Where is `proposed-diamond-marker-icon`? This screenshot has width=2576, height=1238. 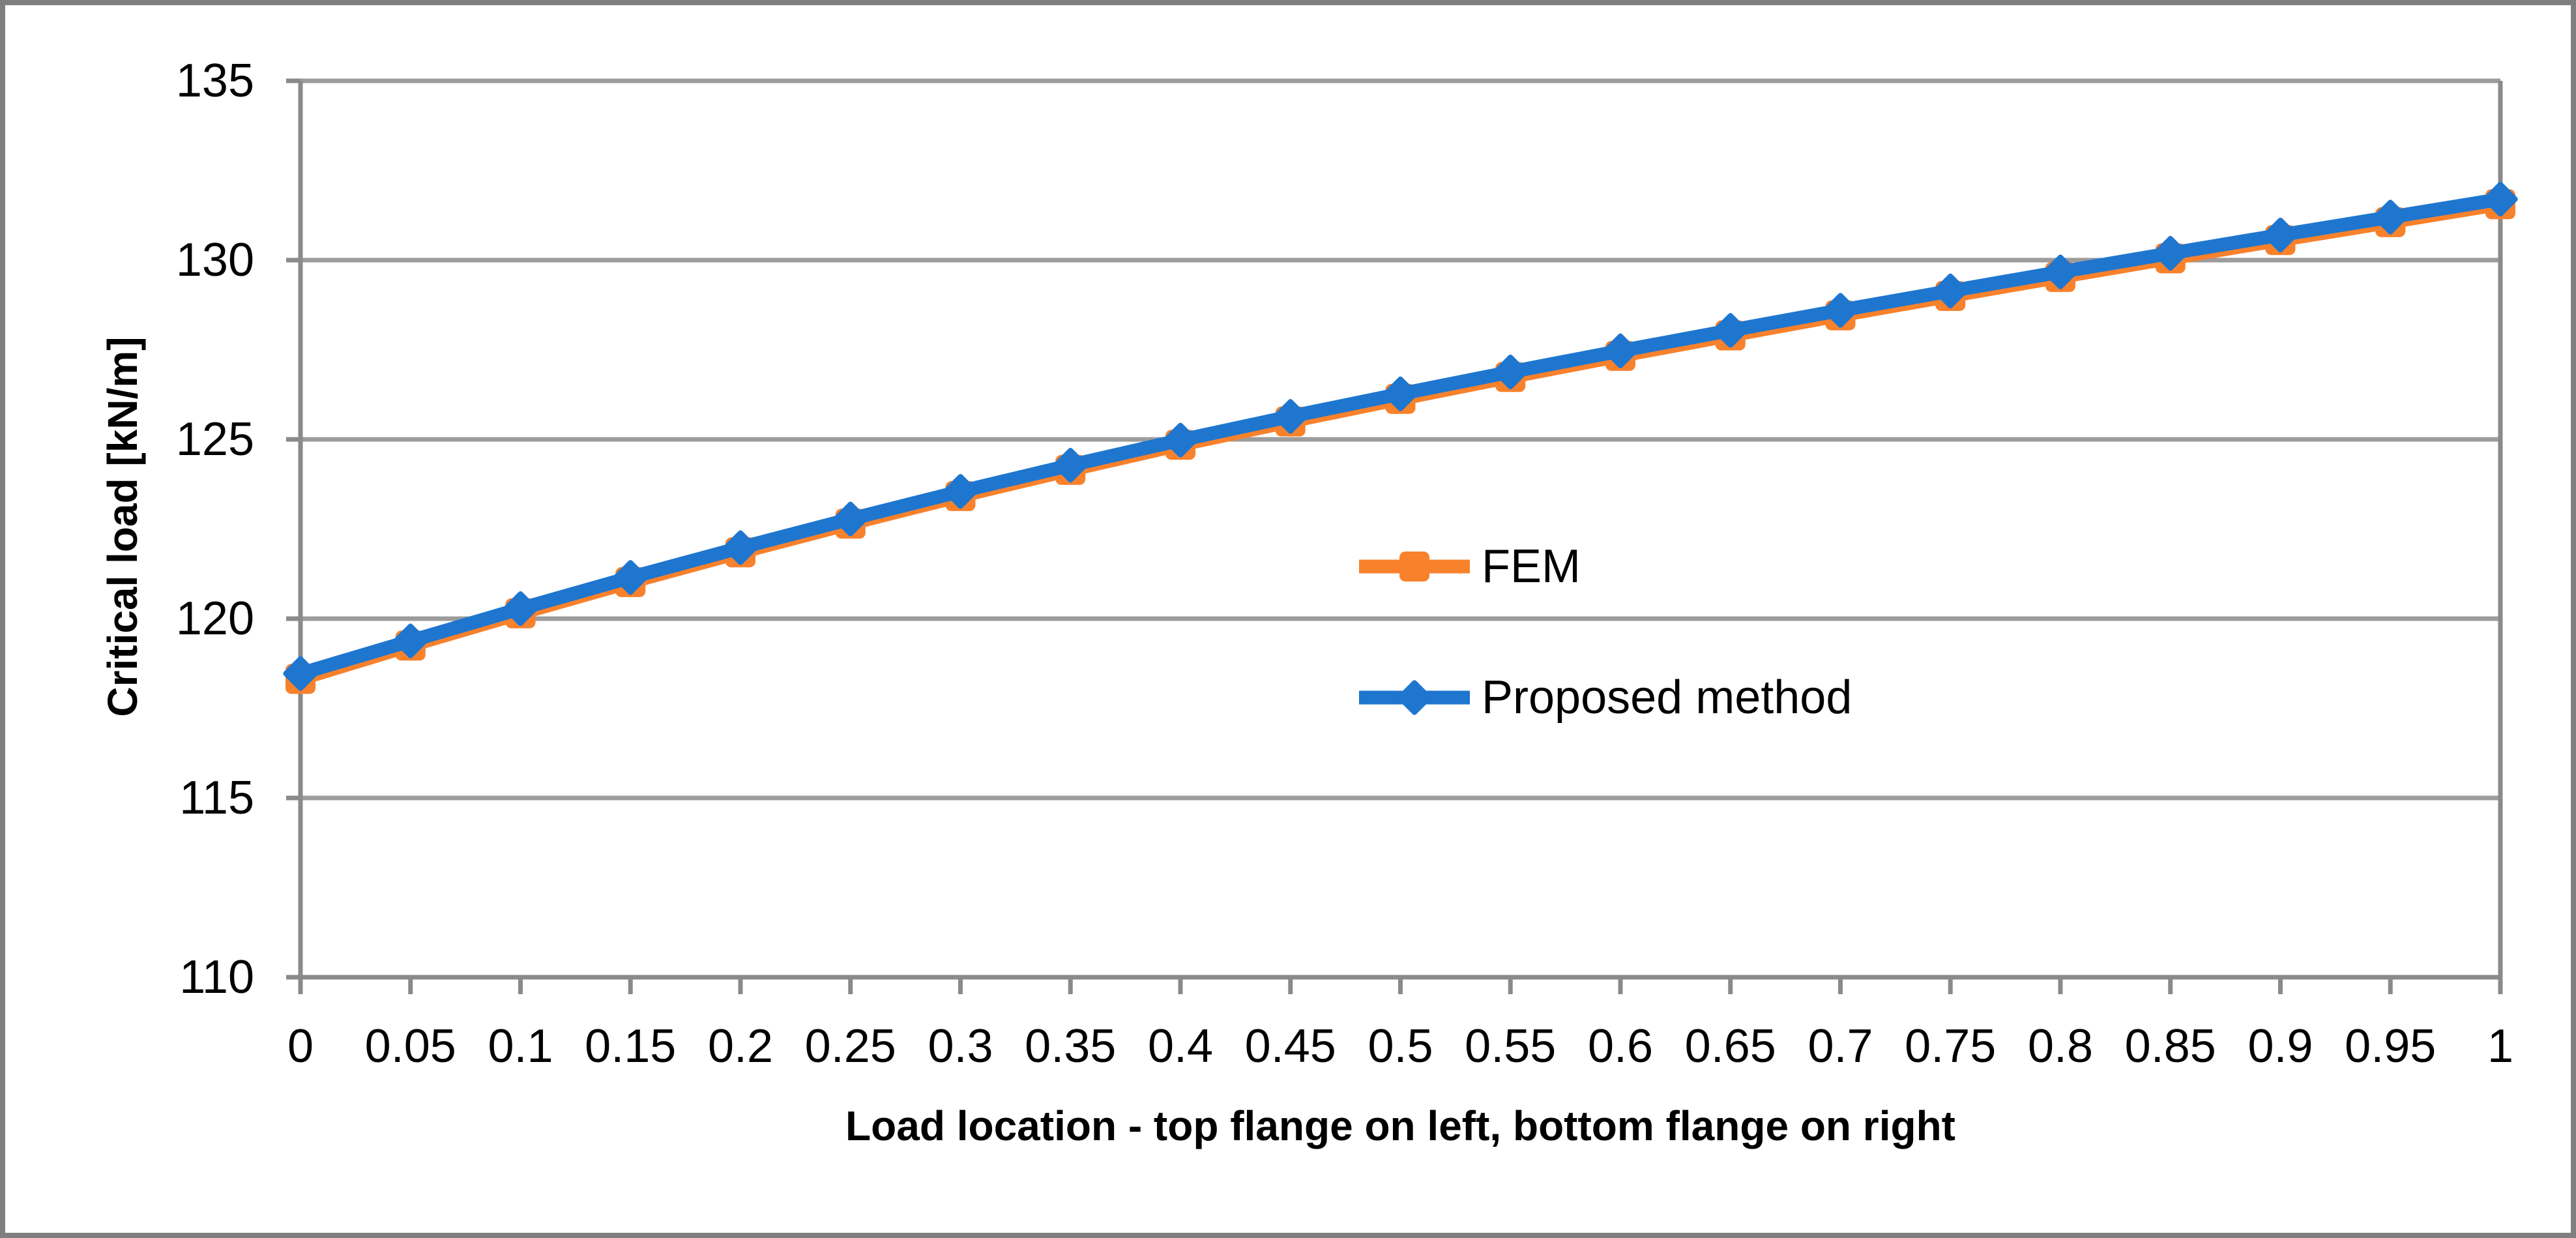 proposed-diamond-marker-icon is located at coordinates (1414, 697).